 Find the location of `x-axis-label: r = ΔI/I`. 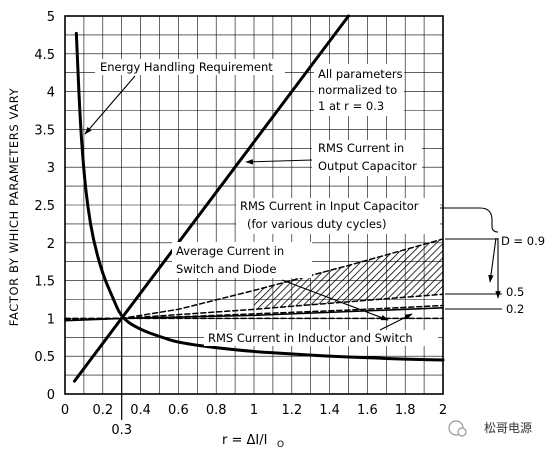

x-axis-label: r = ΔI/I is located at coordinates (244, 440).